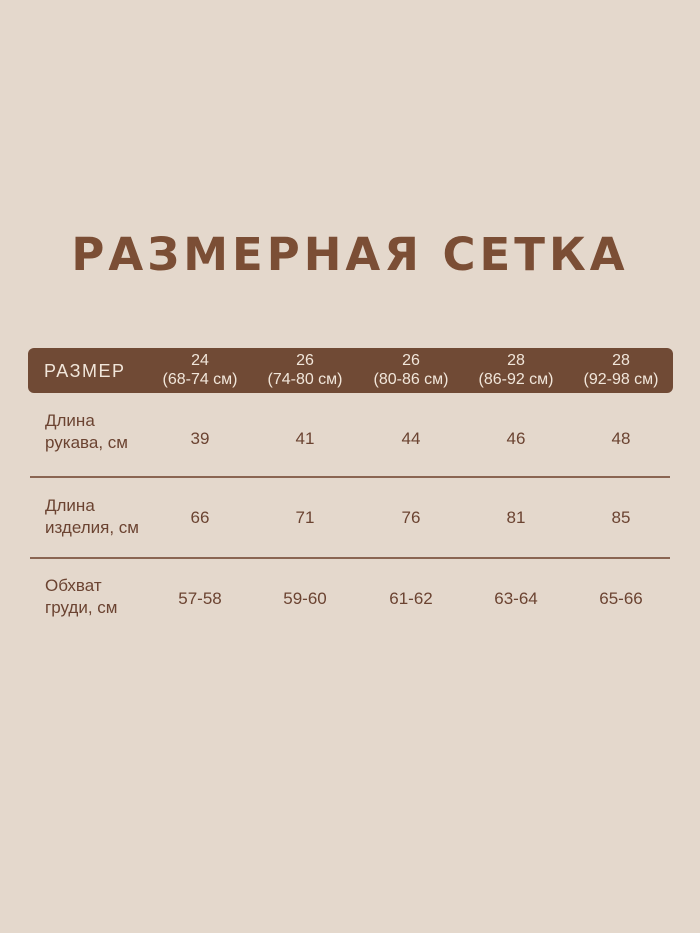  Describe the element at coordinates (411, 598) in the screenshot. I see `table-cell: 61-62` at that location.